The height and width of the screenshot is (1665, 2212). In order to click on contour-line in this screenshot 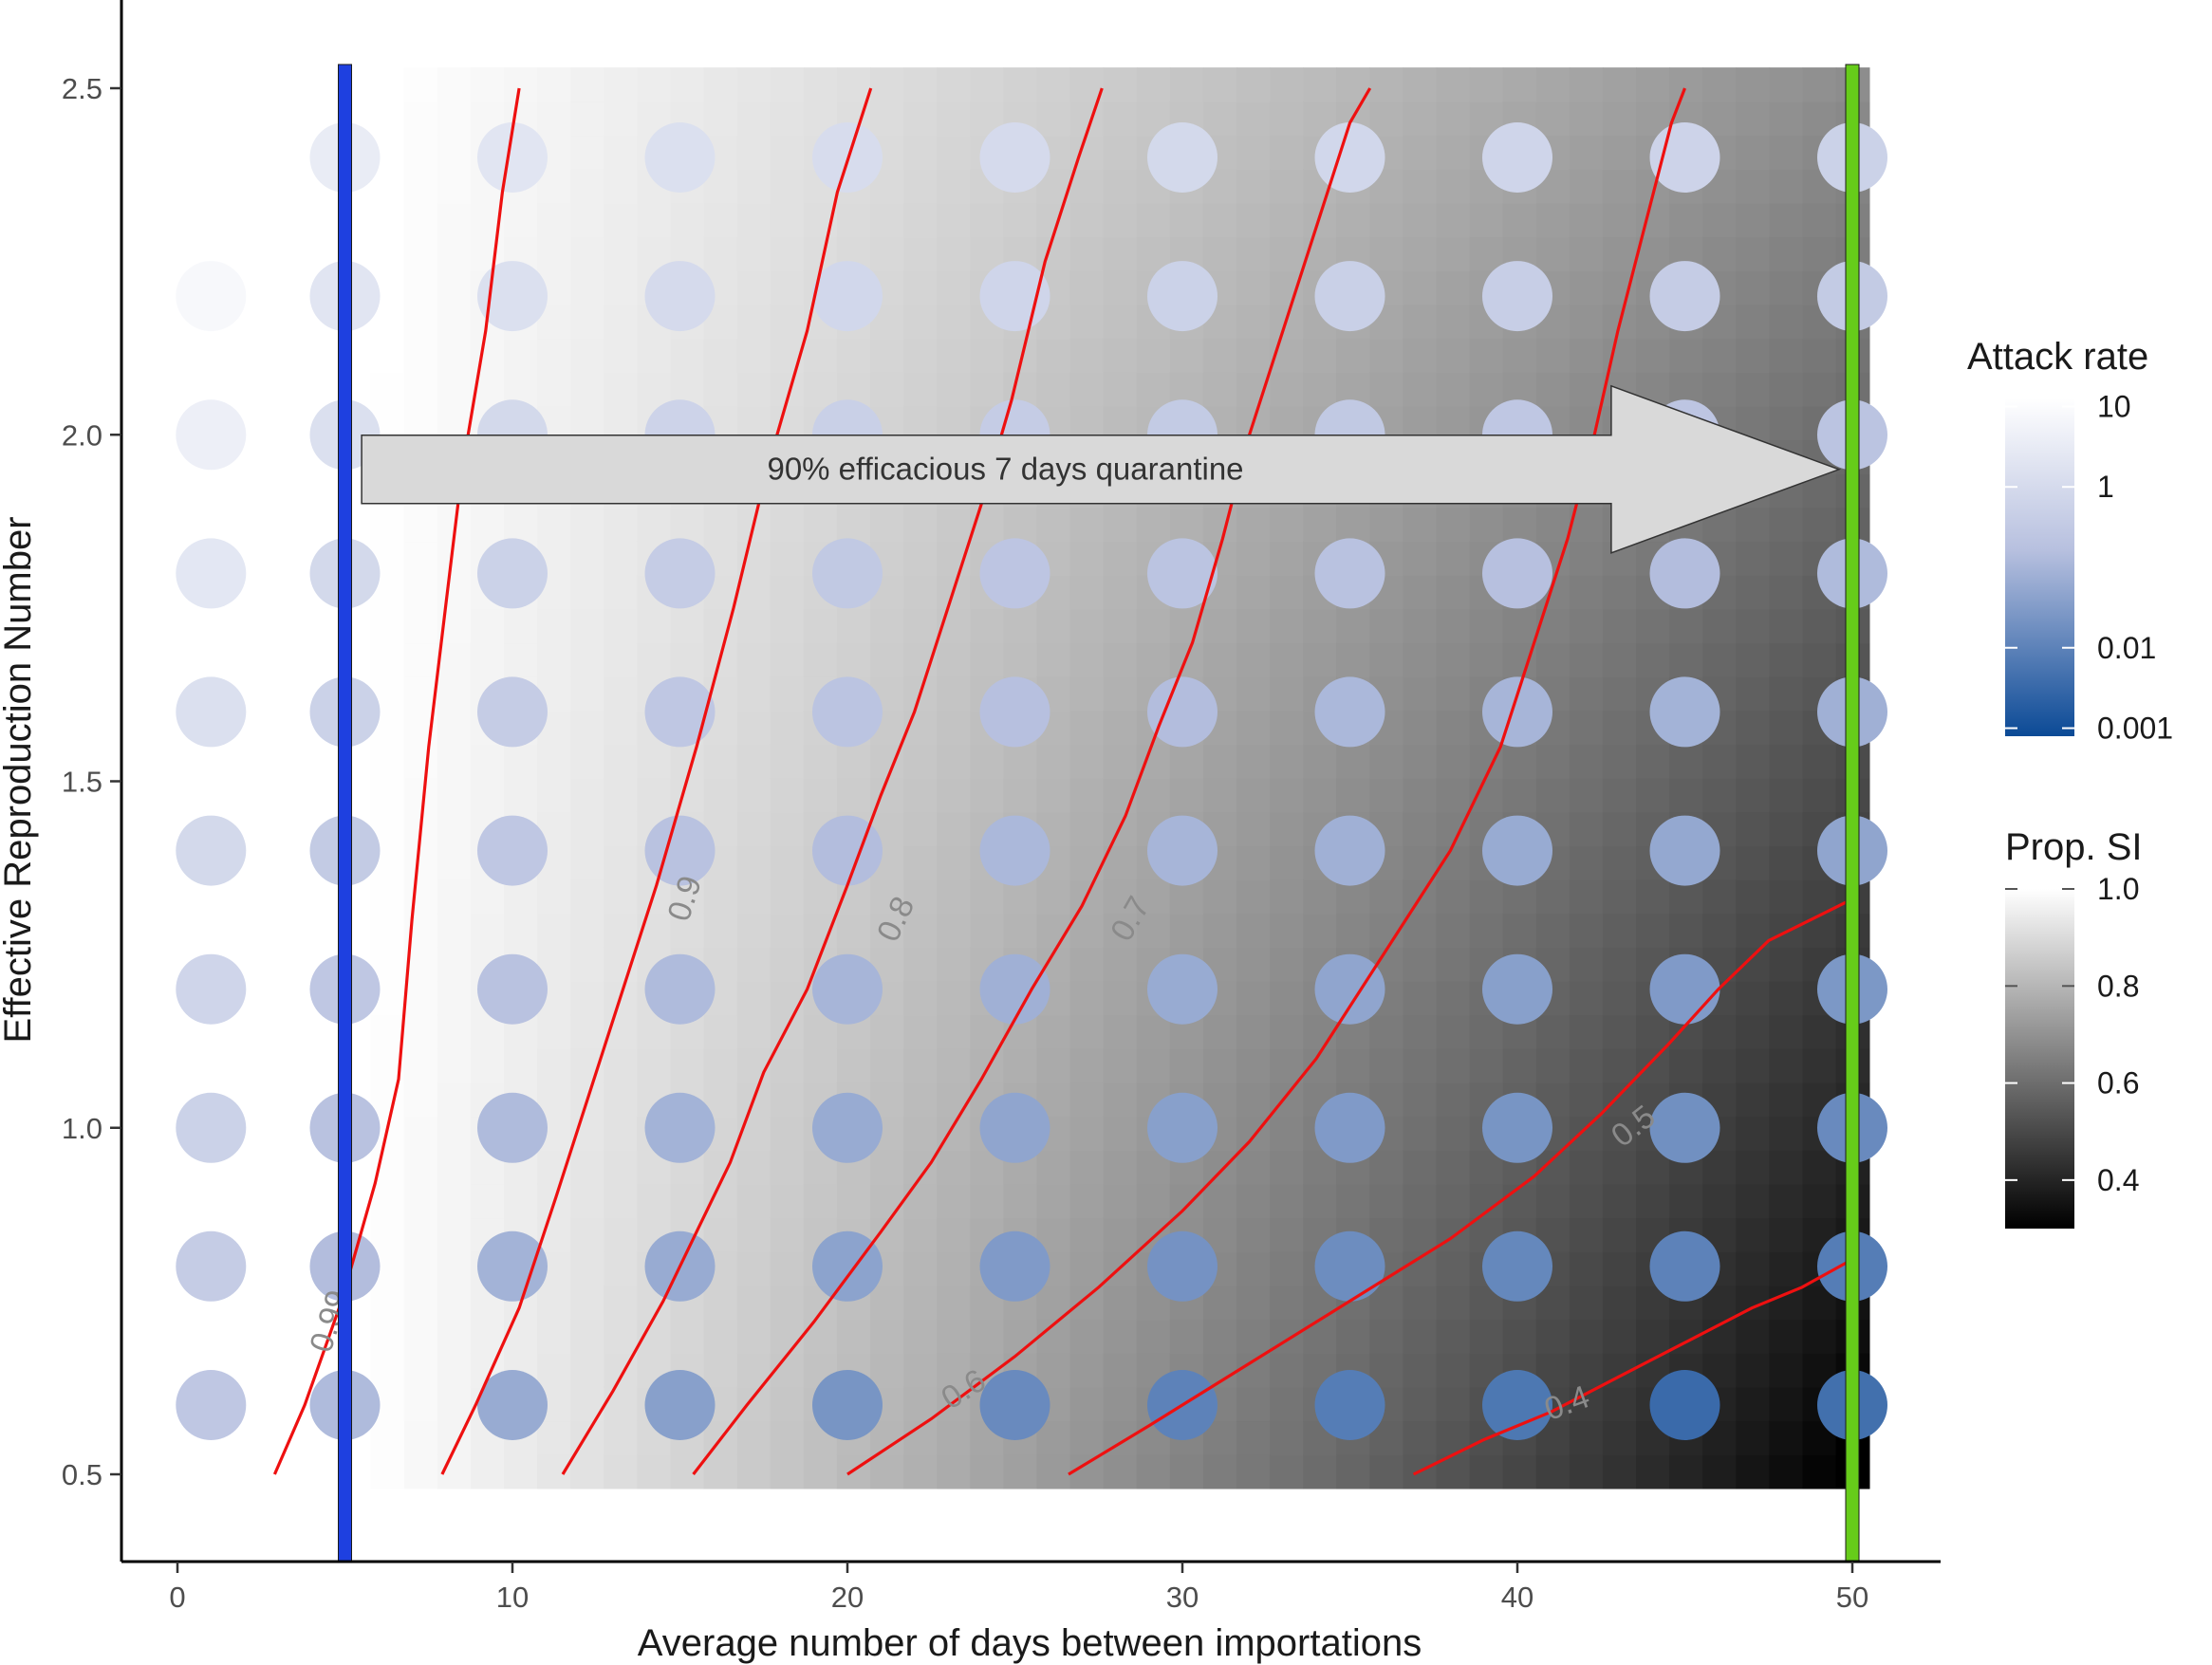, I will do `click(1461, 1186)`.